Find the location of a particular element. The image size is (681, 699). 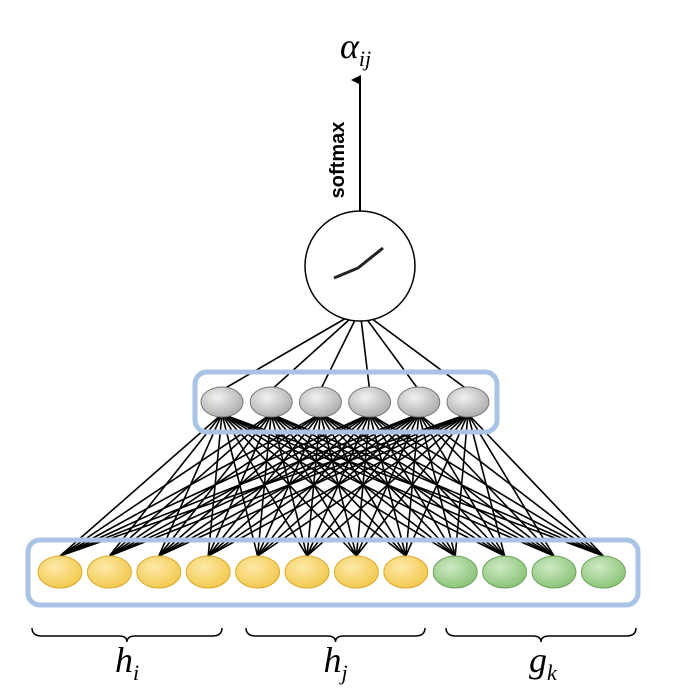

output-label: αij is located at coordinates (355, 48).